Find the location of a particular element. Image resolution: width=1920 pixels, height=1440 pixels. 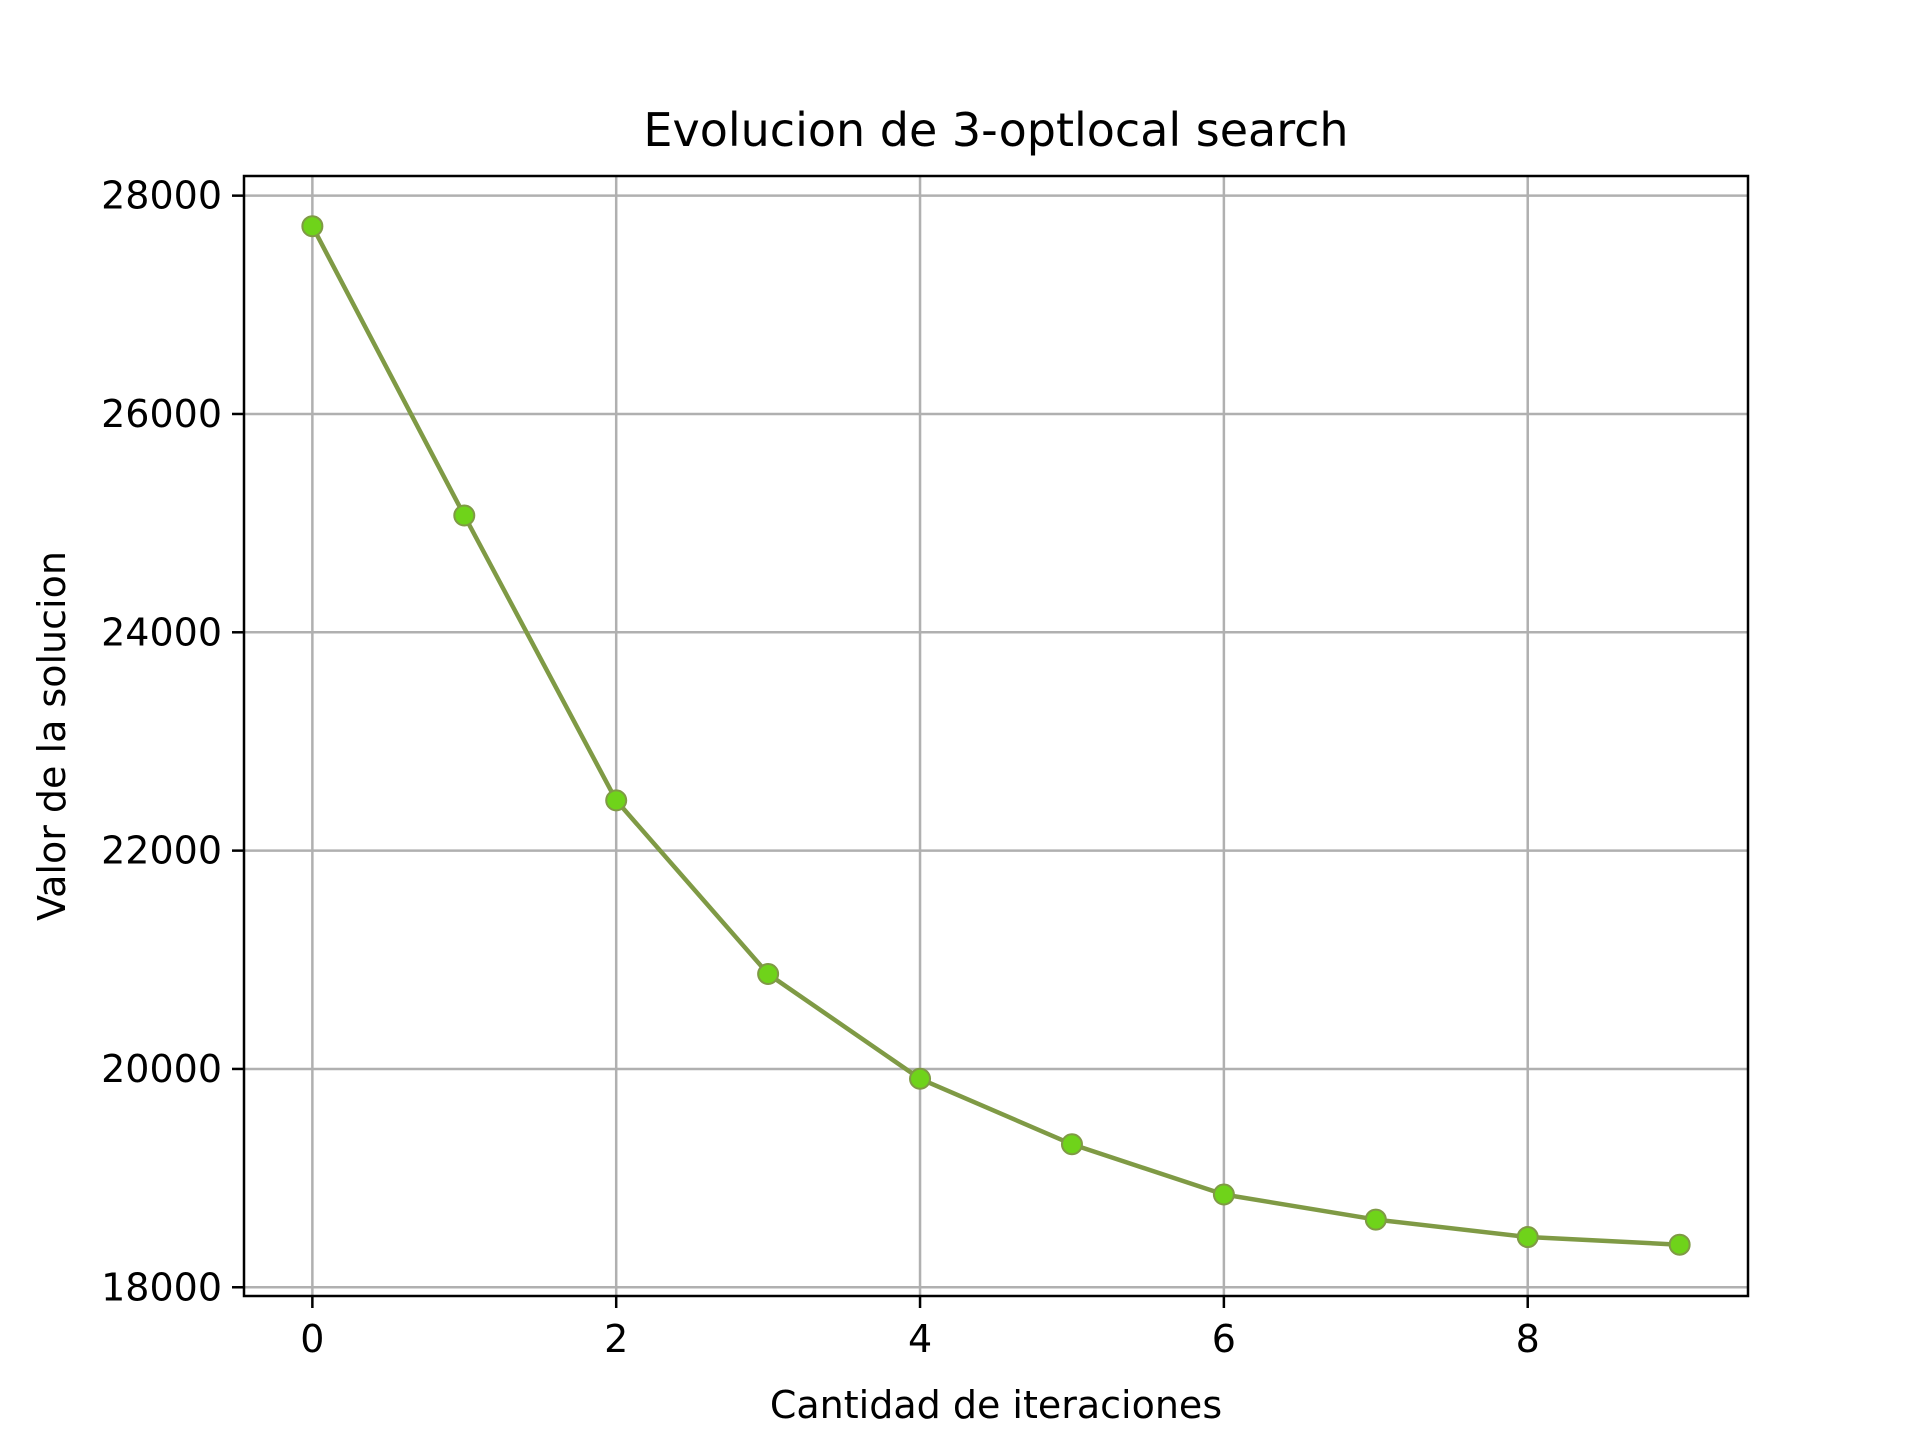

chart-title: Evolucion de 3-optlocal search is located at coordinates (995, 130).